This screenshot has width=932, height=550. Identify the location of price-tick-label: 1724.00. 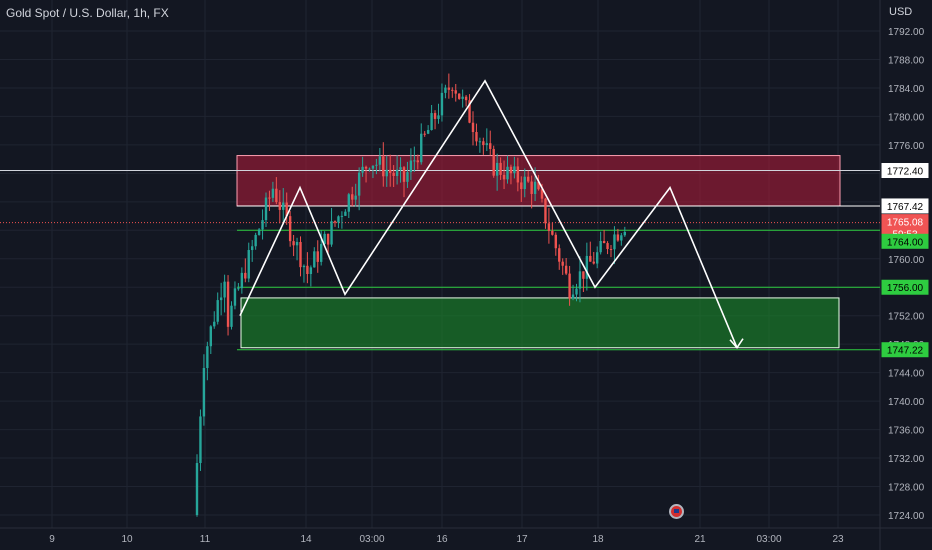
(906, 516).